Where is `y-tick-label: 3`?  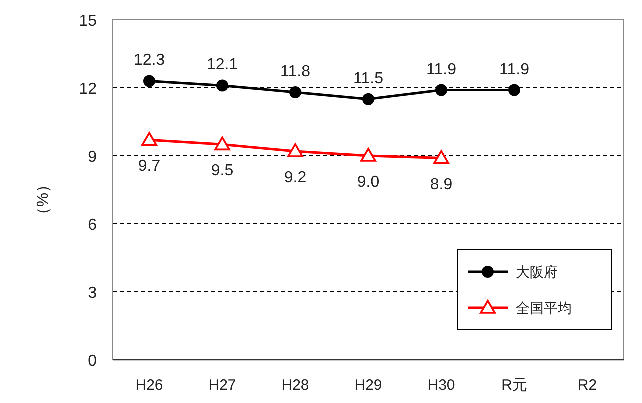 y-tick-label: 3 is located at coordinates (93, 293).